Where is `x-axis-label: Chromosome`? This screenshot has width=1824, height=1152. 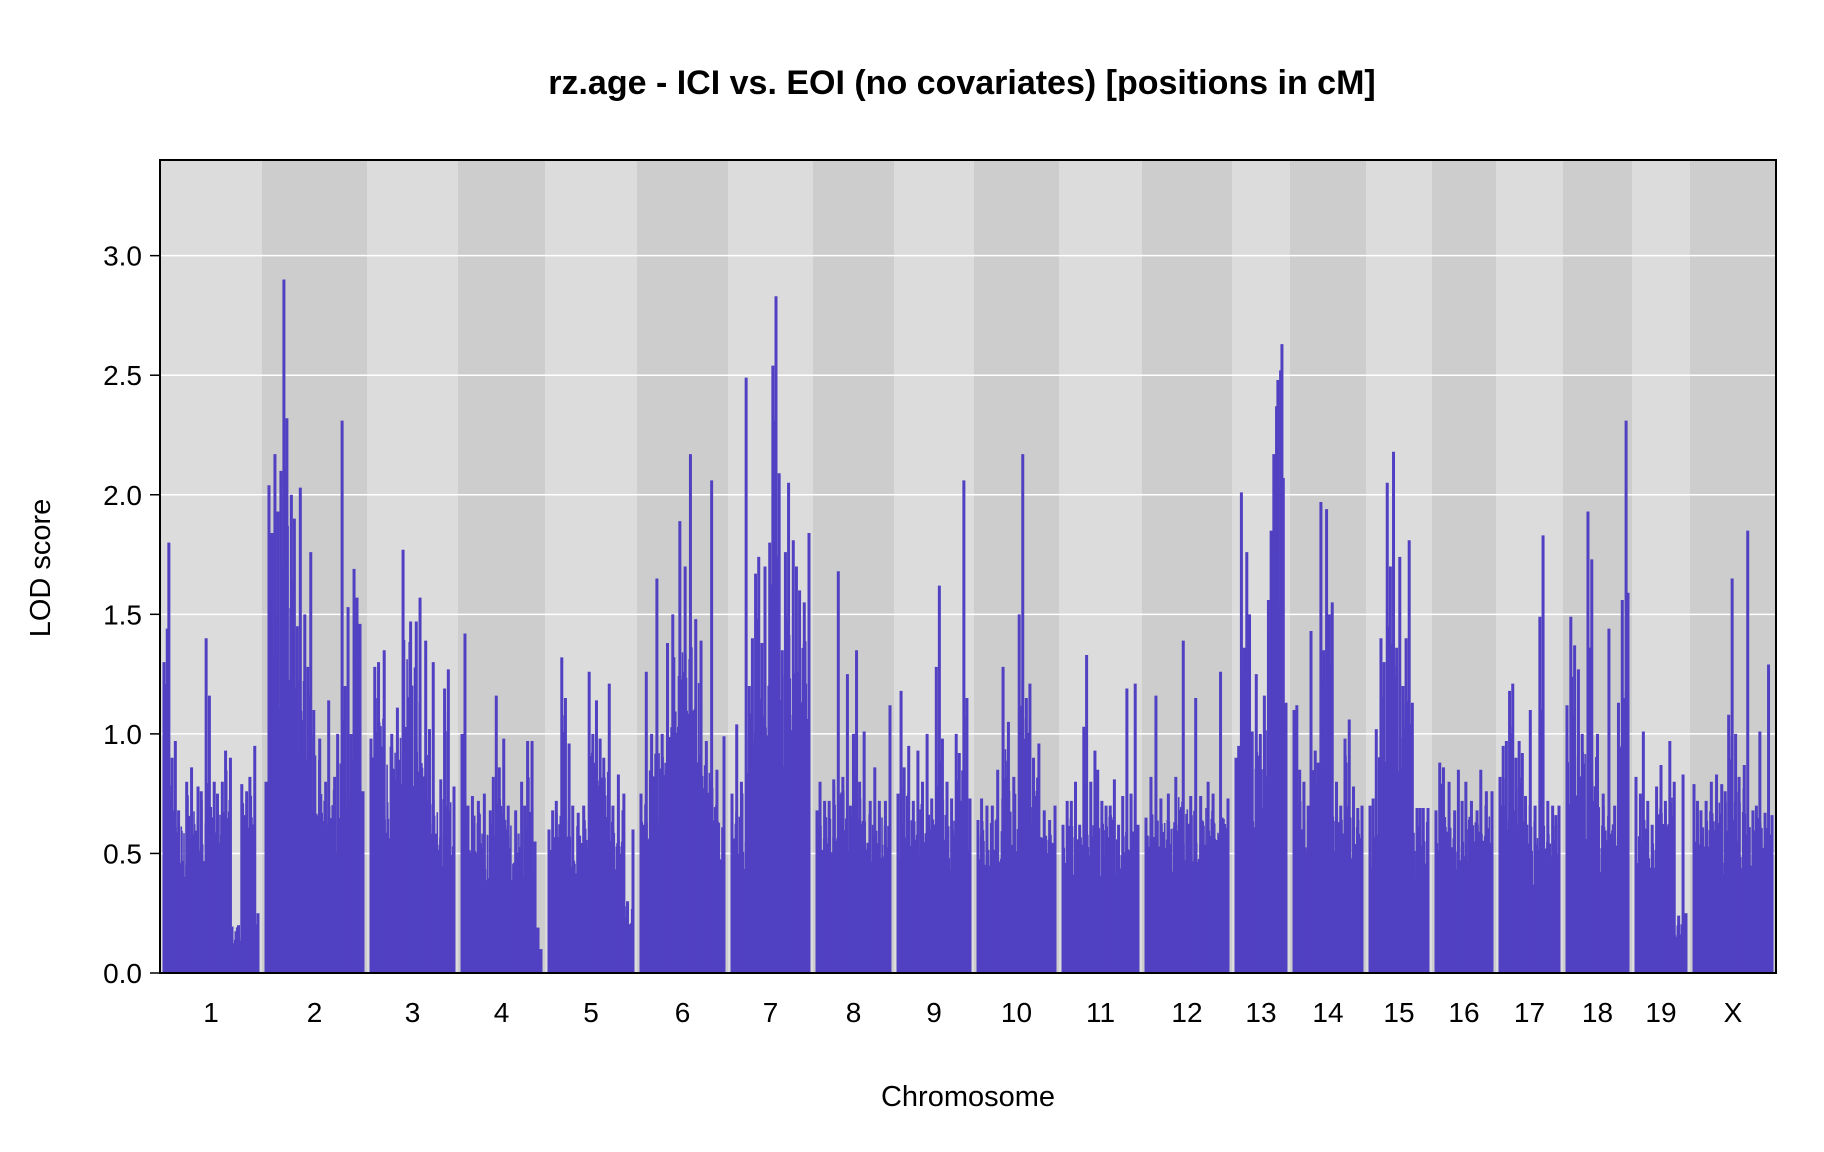
x-axis-label: Chromosome is located at coordinates (968, 1097).